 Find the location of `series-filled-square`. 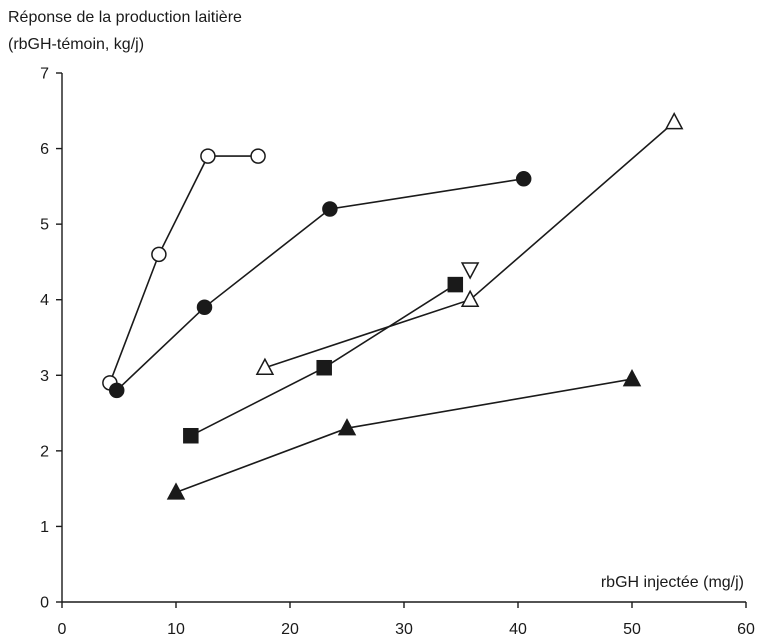

series-filled-square is located at coordinates (323, 360).